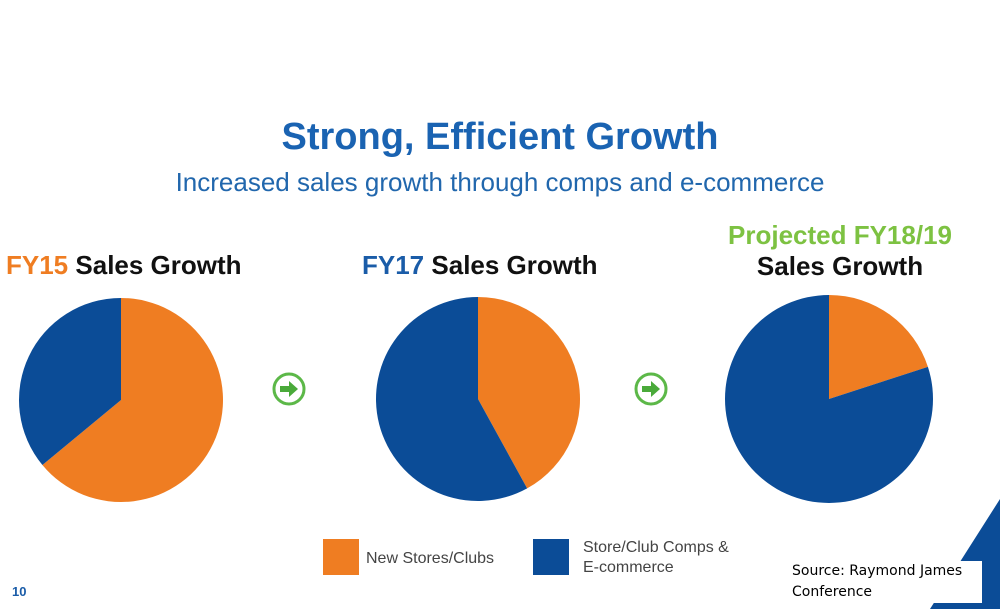 Image resolution: width=1000 pixels, height=609 pixels. I want to click on pie-chart-projected, so click(829, 399).